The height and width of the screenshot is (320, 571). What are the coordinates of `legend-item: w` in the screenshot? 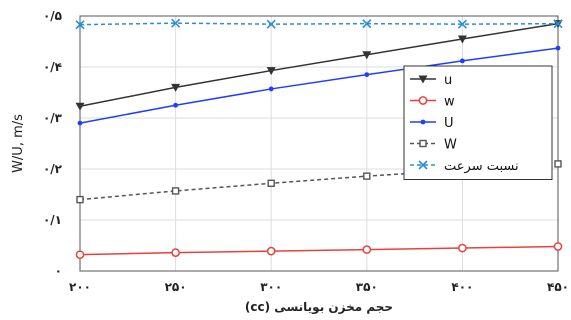 It's located at (432, 102).